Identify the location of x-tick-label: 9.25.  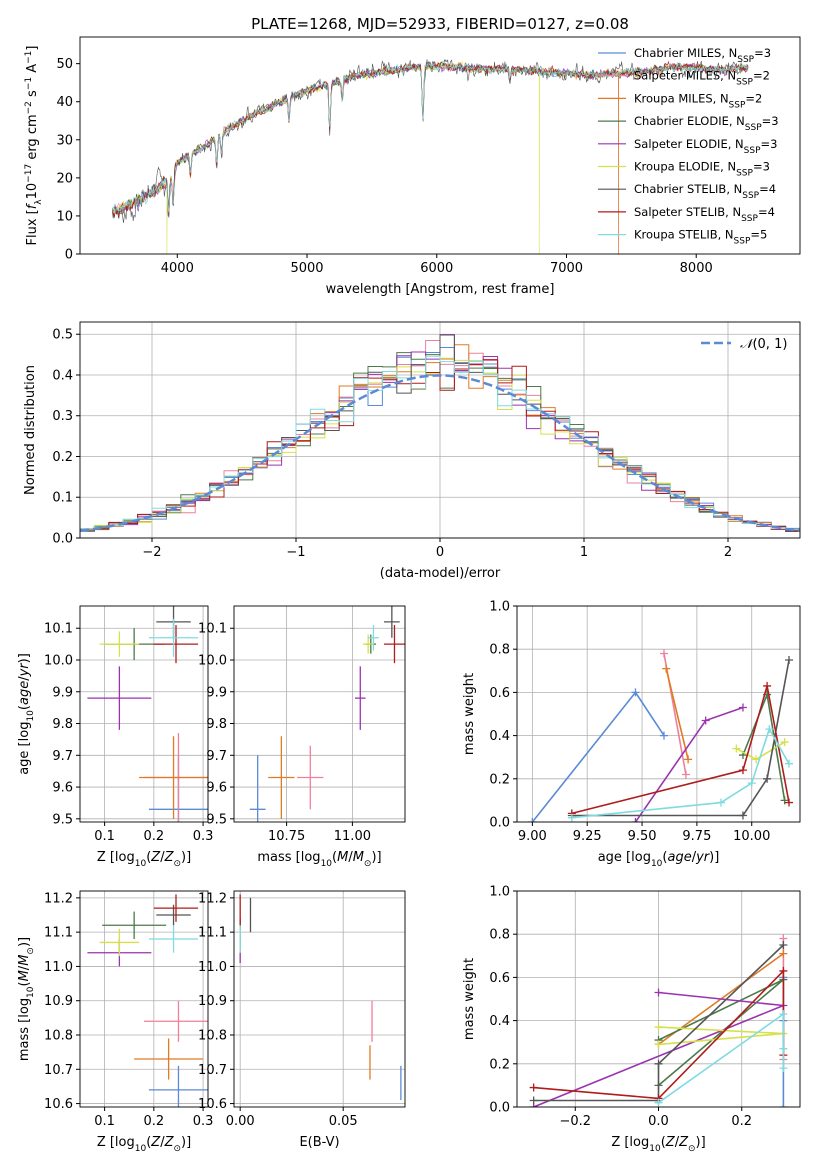
(587, 836).